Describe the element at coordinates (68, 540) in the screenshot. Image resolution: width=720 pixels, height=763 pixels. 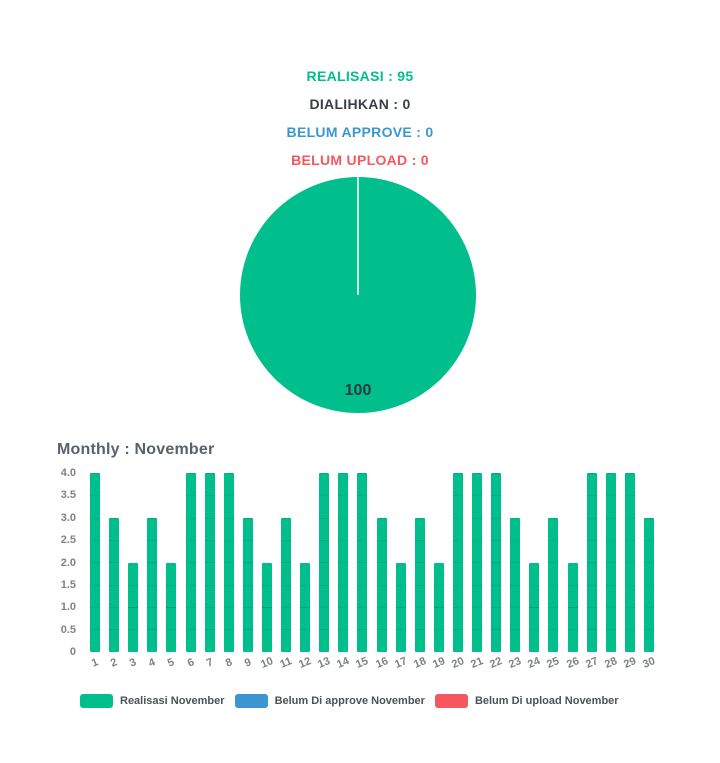
I see `y-axis-tick-2.5: 2.5` at that location.